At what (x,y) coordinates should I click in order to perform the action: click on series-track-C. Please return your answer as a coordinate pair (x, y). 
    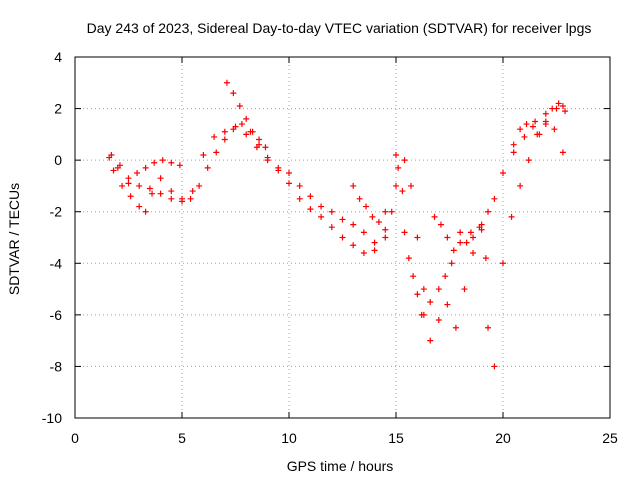
    Looking at the image, I should click on (145, 166).